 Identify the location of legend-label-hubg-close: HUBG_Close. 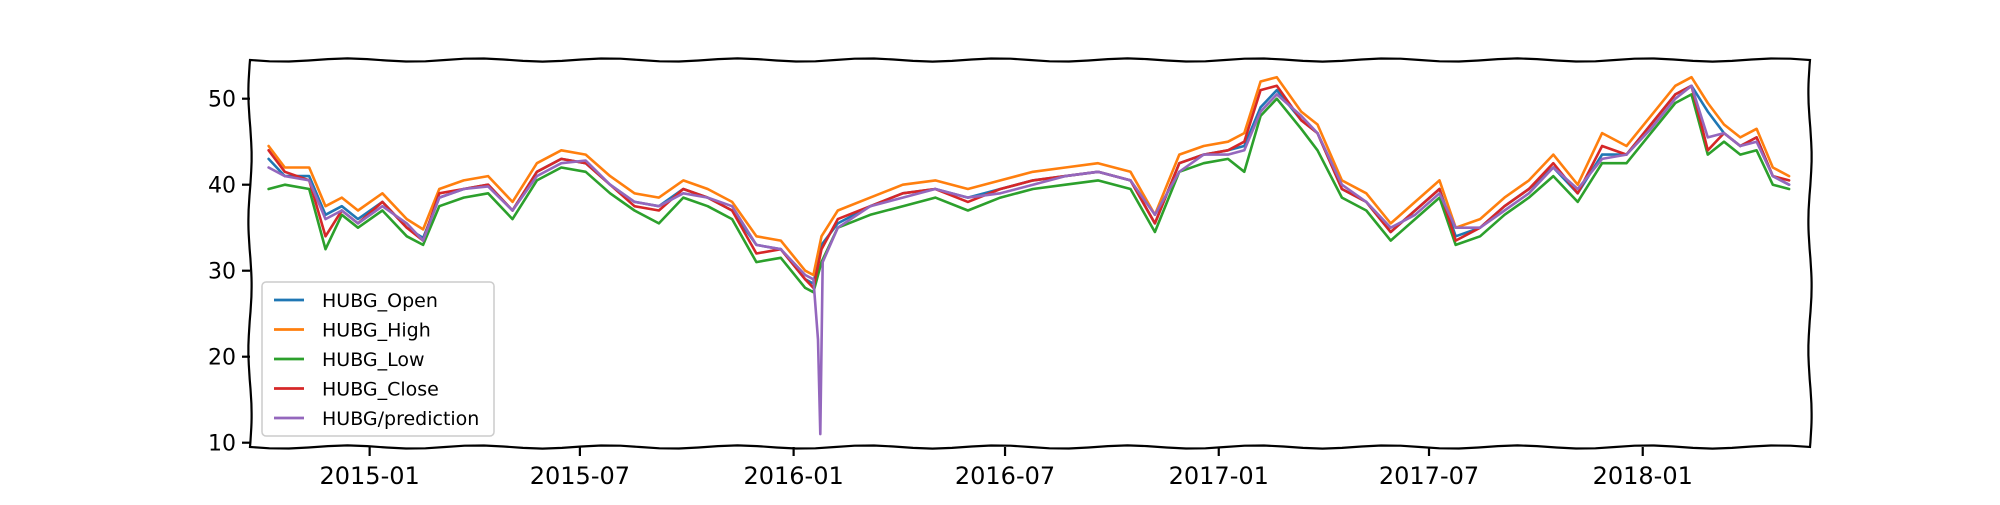
(380, 390).